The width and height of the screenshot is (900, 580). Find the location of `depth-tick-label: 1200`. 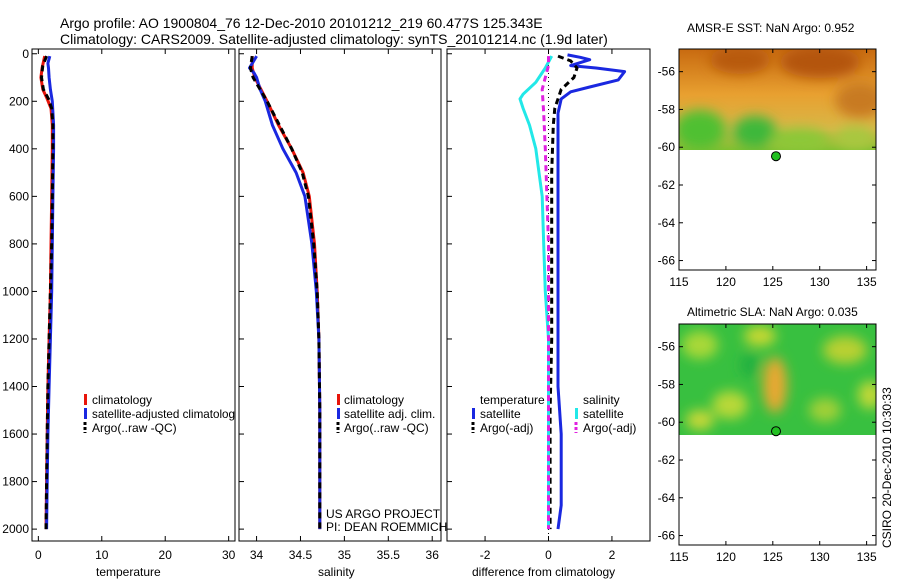

depth-tick-label: 1200 is located at coordinates (15, 339).